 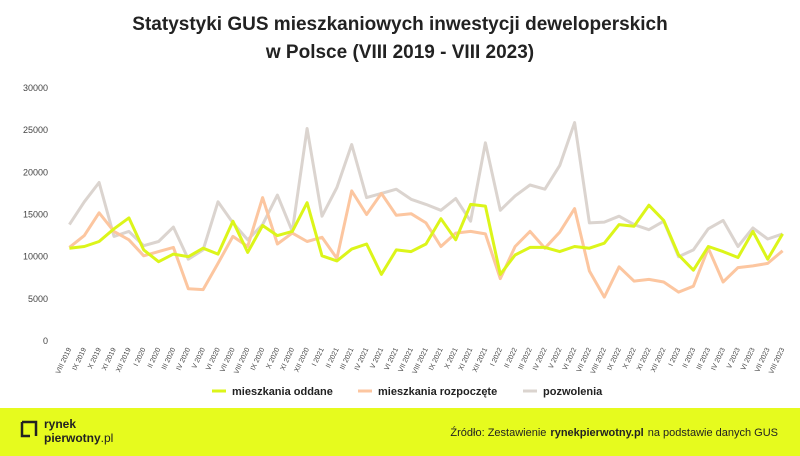 I want to click on x-tick-label: X 2022, so click(x=630, y=358).